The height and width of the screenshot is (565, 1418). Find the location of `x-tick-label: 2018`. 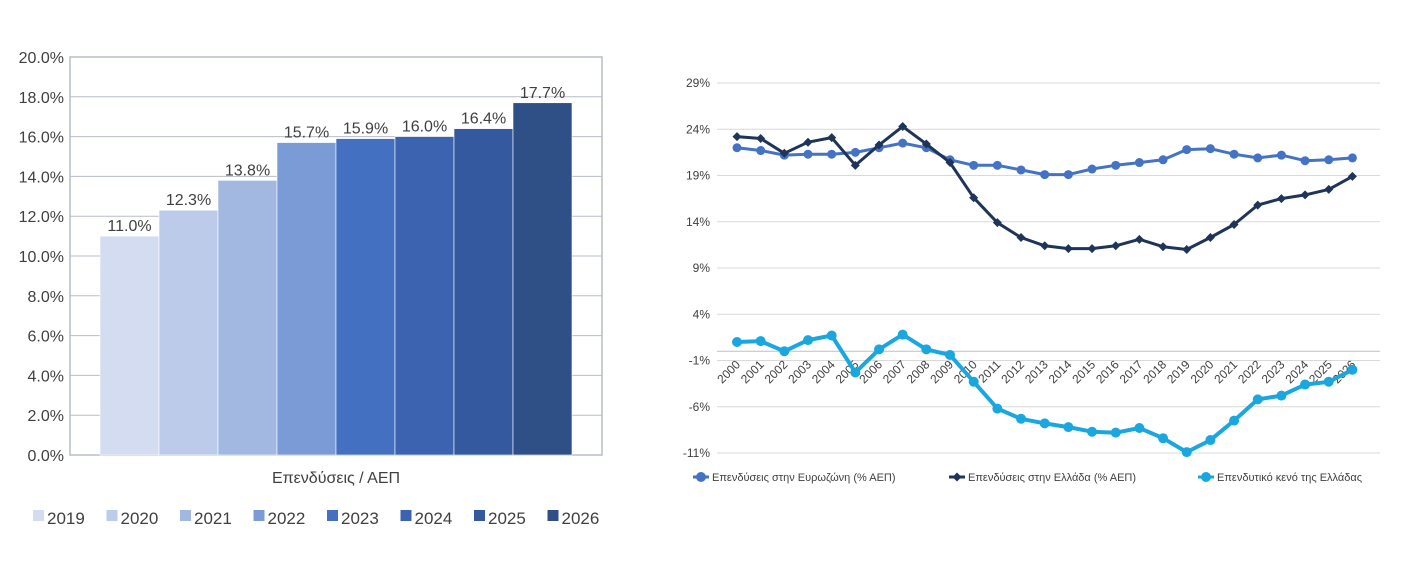

x-tick-label: 2018 is located at coordinates (1154, 371).